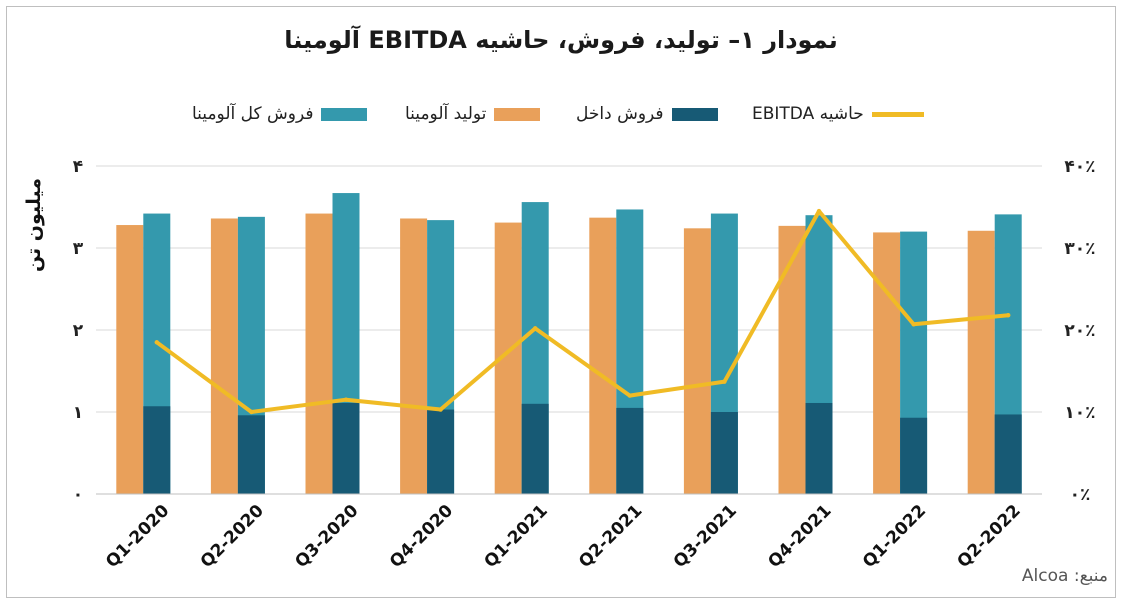 Image resolution: width=1122 pixels, height=604 pixels. What do you see at coordinates (1080, 495) in the screenshot?
I see `y2-tick-label: ۰٪` at bounding box center [1080, 495].